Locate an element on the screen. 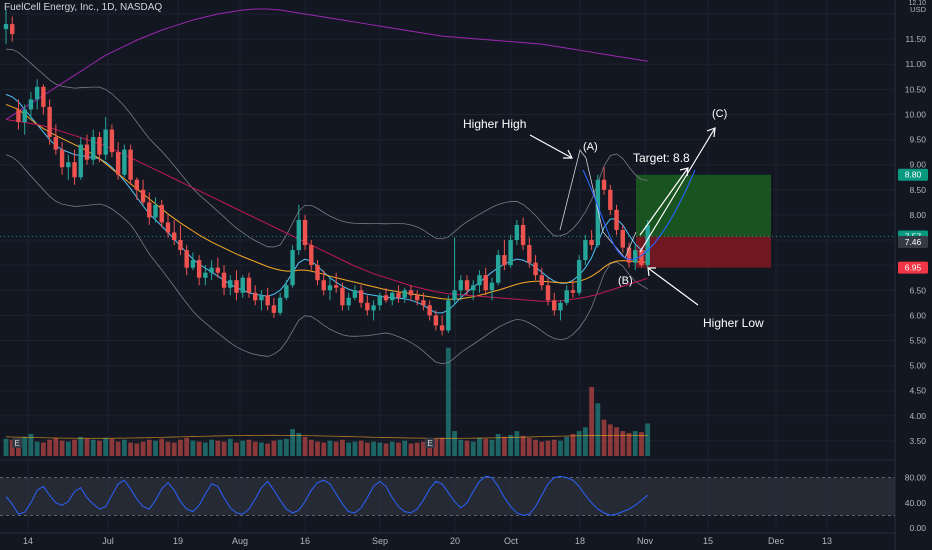  price-tick-label: 9.00 is located at coordinates (917, 165).